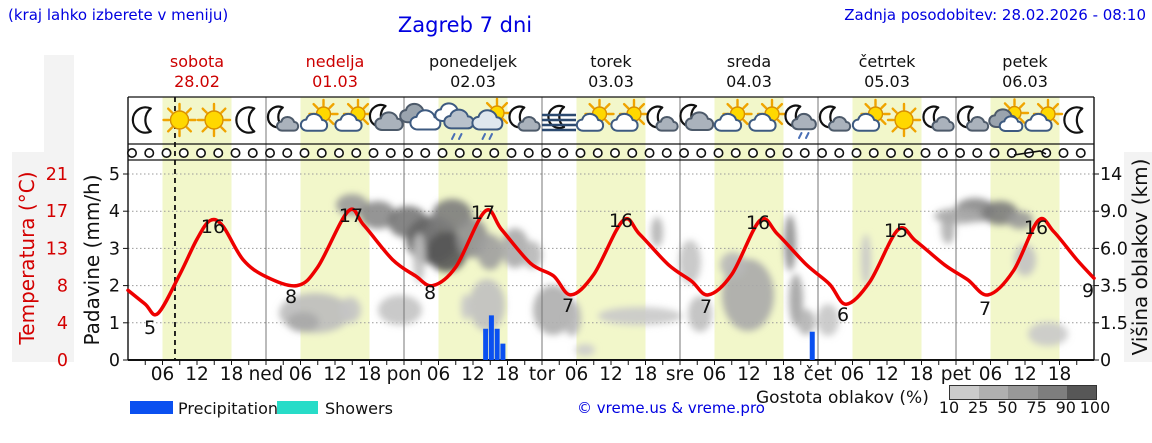 The width and height of the screenshot is (1152, 443). I want to click on two-clouds-icon, so click(420, 116).